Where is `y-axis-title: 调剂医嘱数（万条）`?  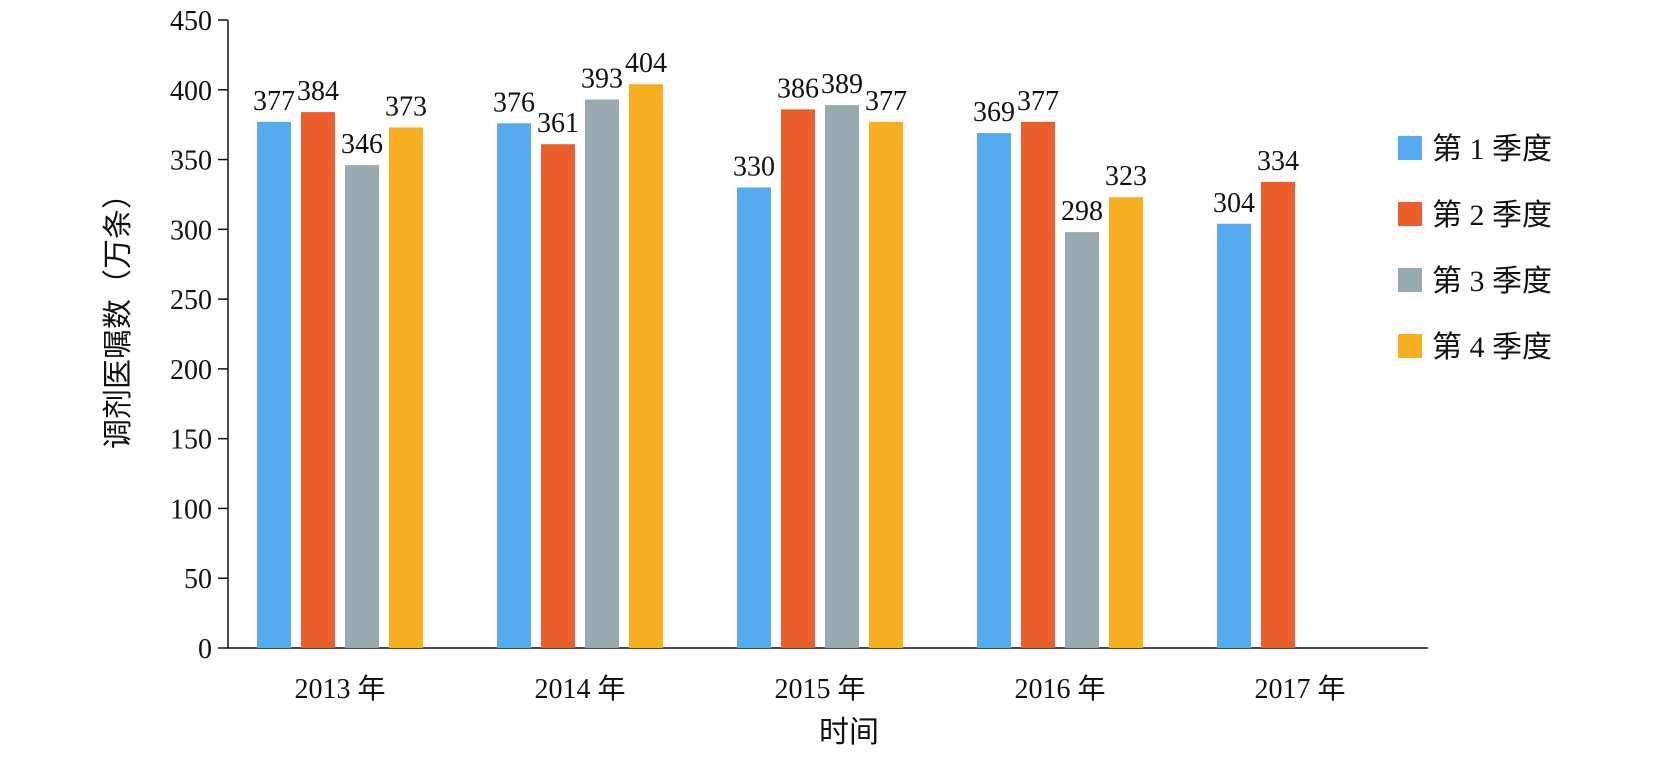
y-axis-title: 调剂医嘱数（万条） is located at coordinates (118, 314).